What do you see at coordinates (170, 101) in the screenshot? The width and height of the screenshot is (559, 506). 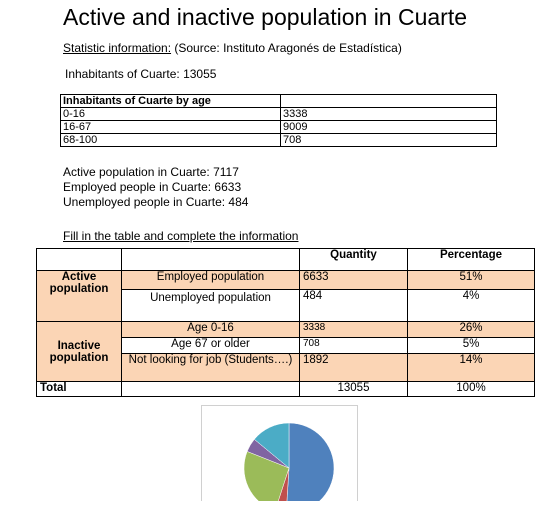 I see `age-table-header: Inhabitants of Cuarte by age` at bounding box center [170, 101].